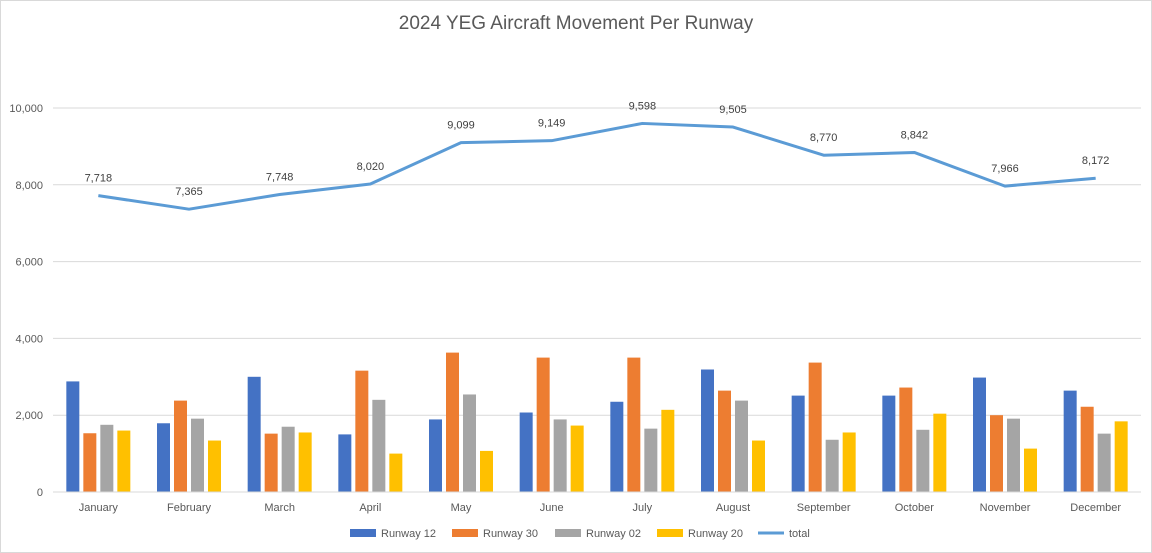 The image size is (1152, 553). I want to click on total-data-label: 9,149, so click(552, 124).